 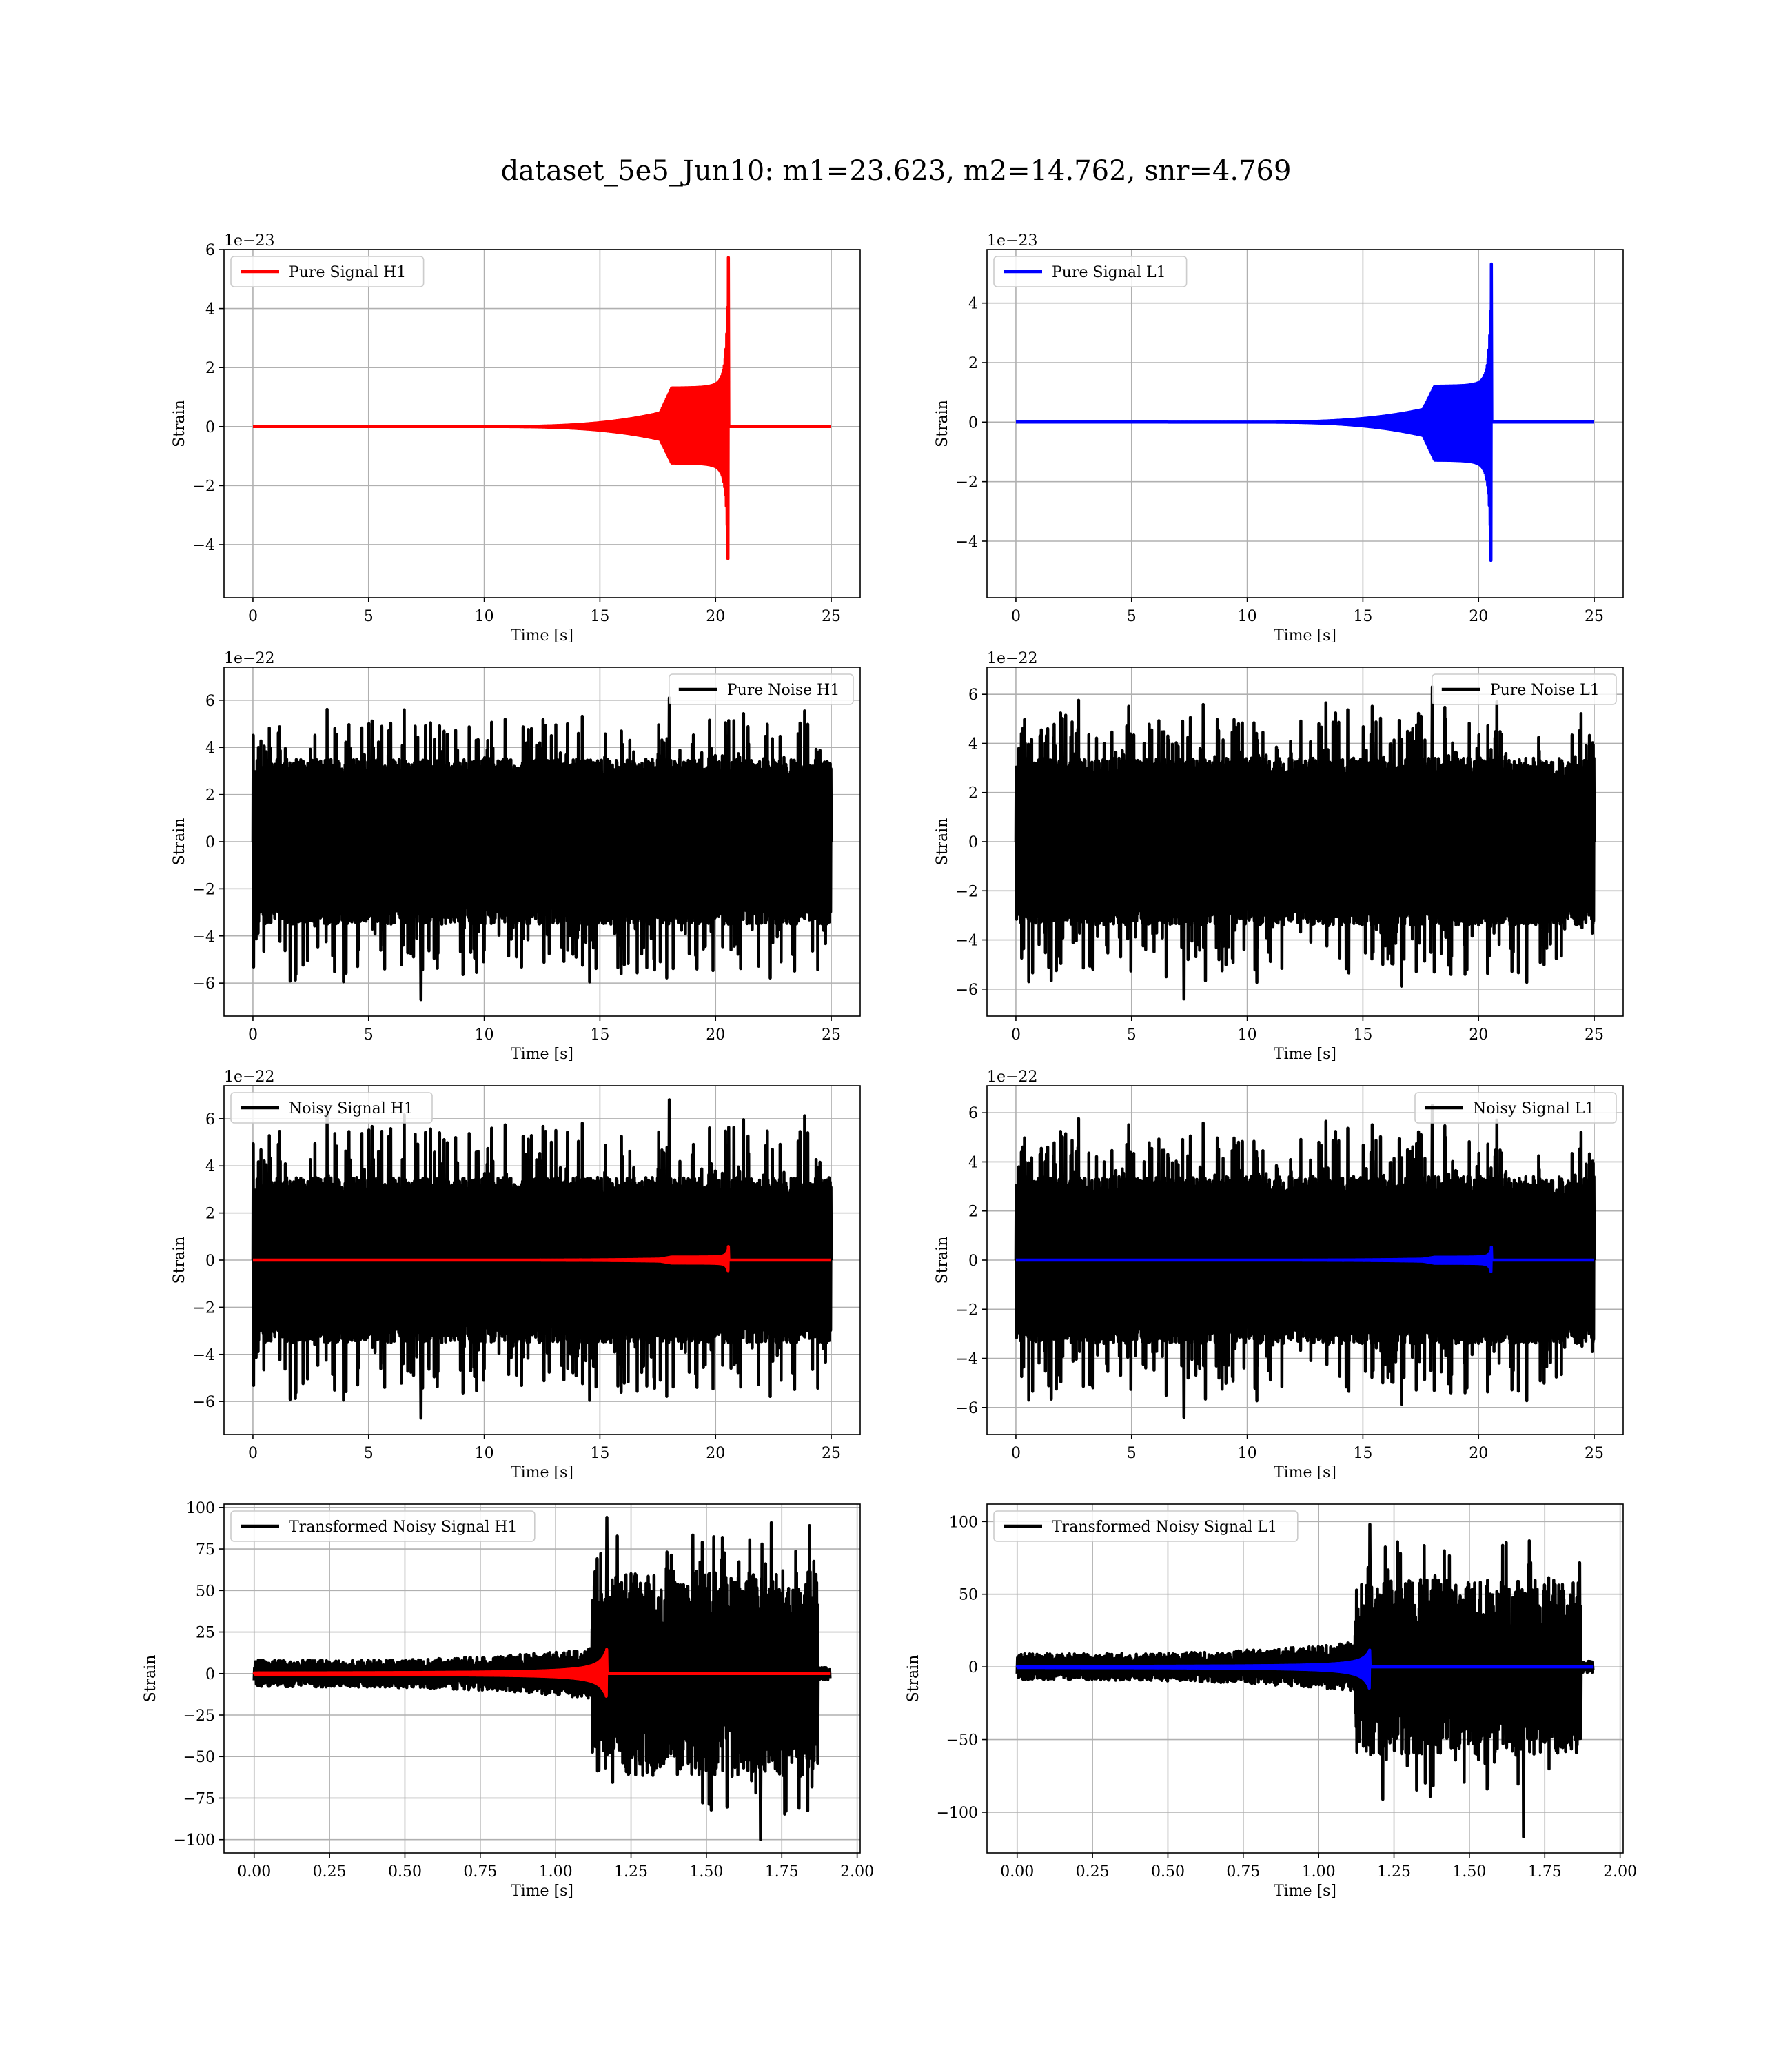 I want to click on legend-label: Noisy Signal H1, so click(x=351, y=1108).